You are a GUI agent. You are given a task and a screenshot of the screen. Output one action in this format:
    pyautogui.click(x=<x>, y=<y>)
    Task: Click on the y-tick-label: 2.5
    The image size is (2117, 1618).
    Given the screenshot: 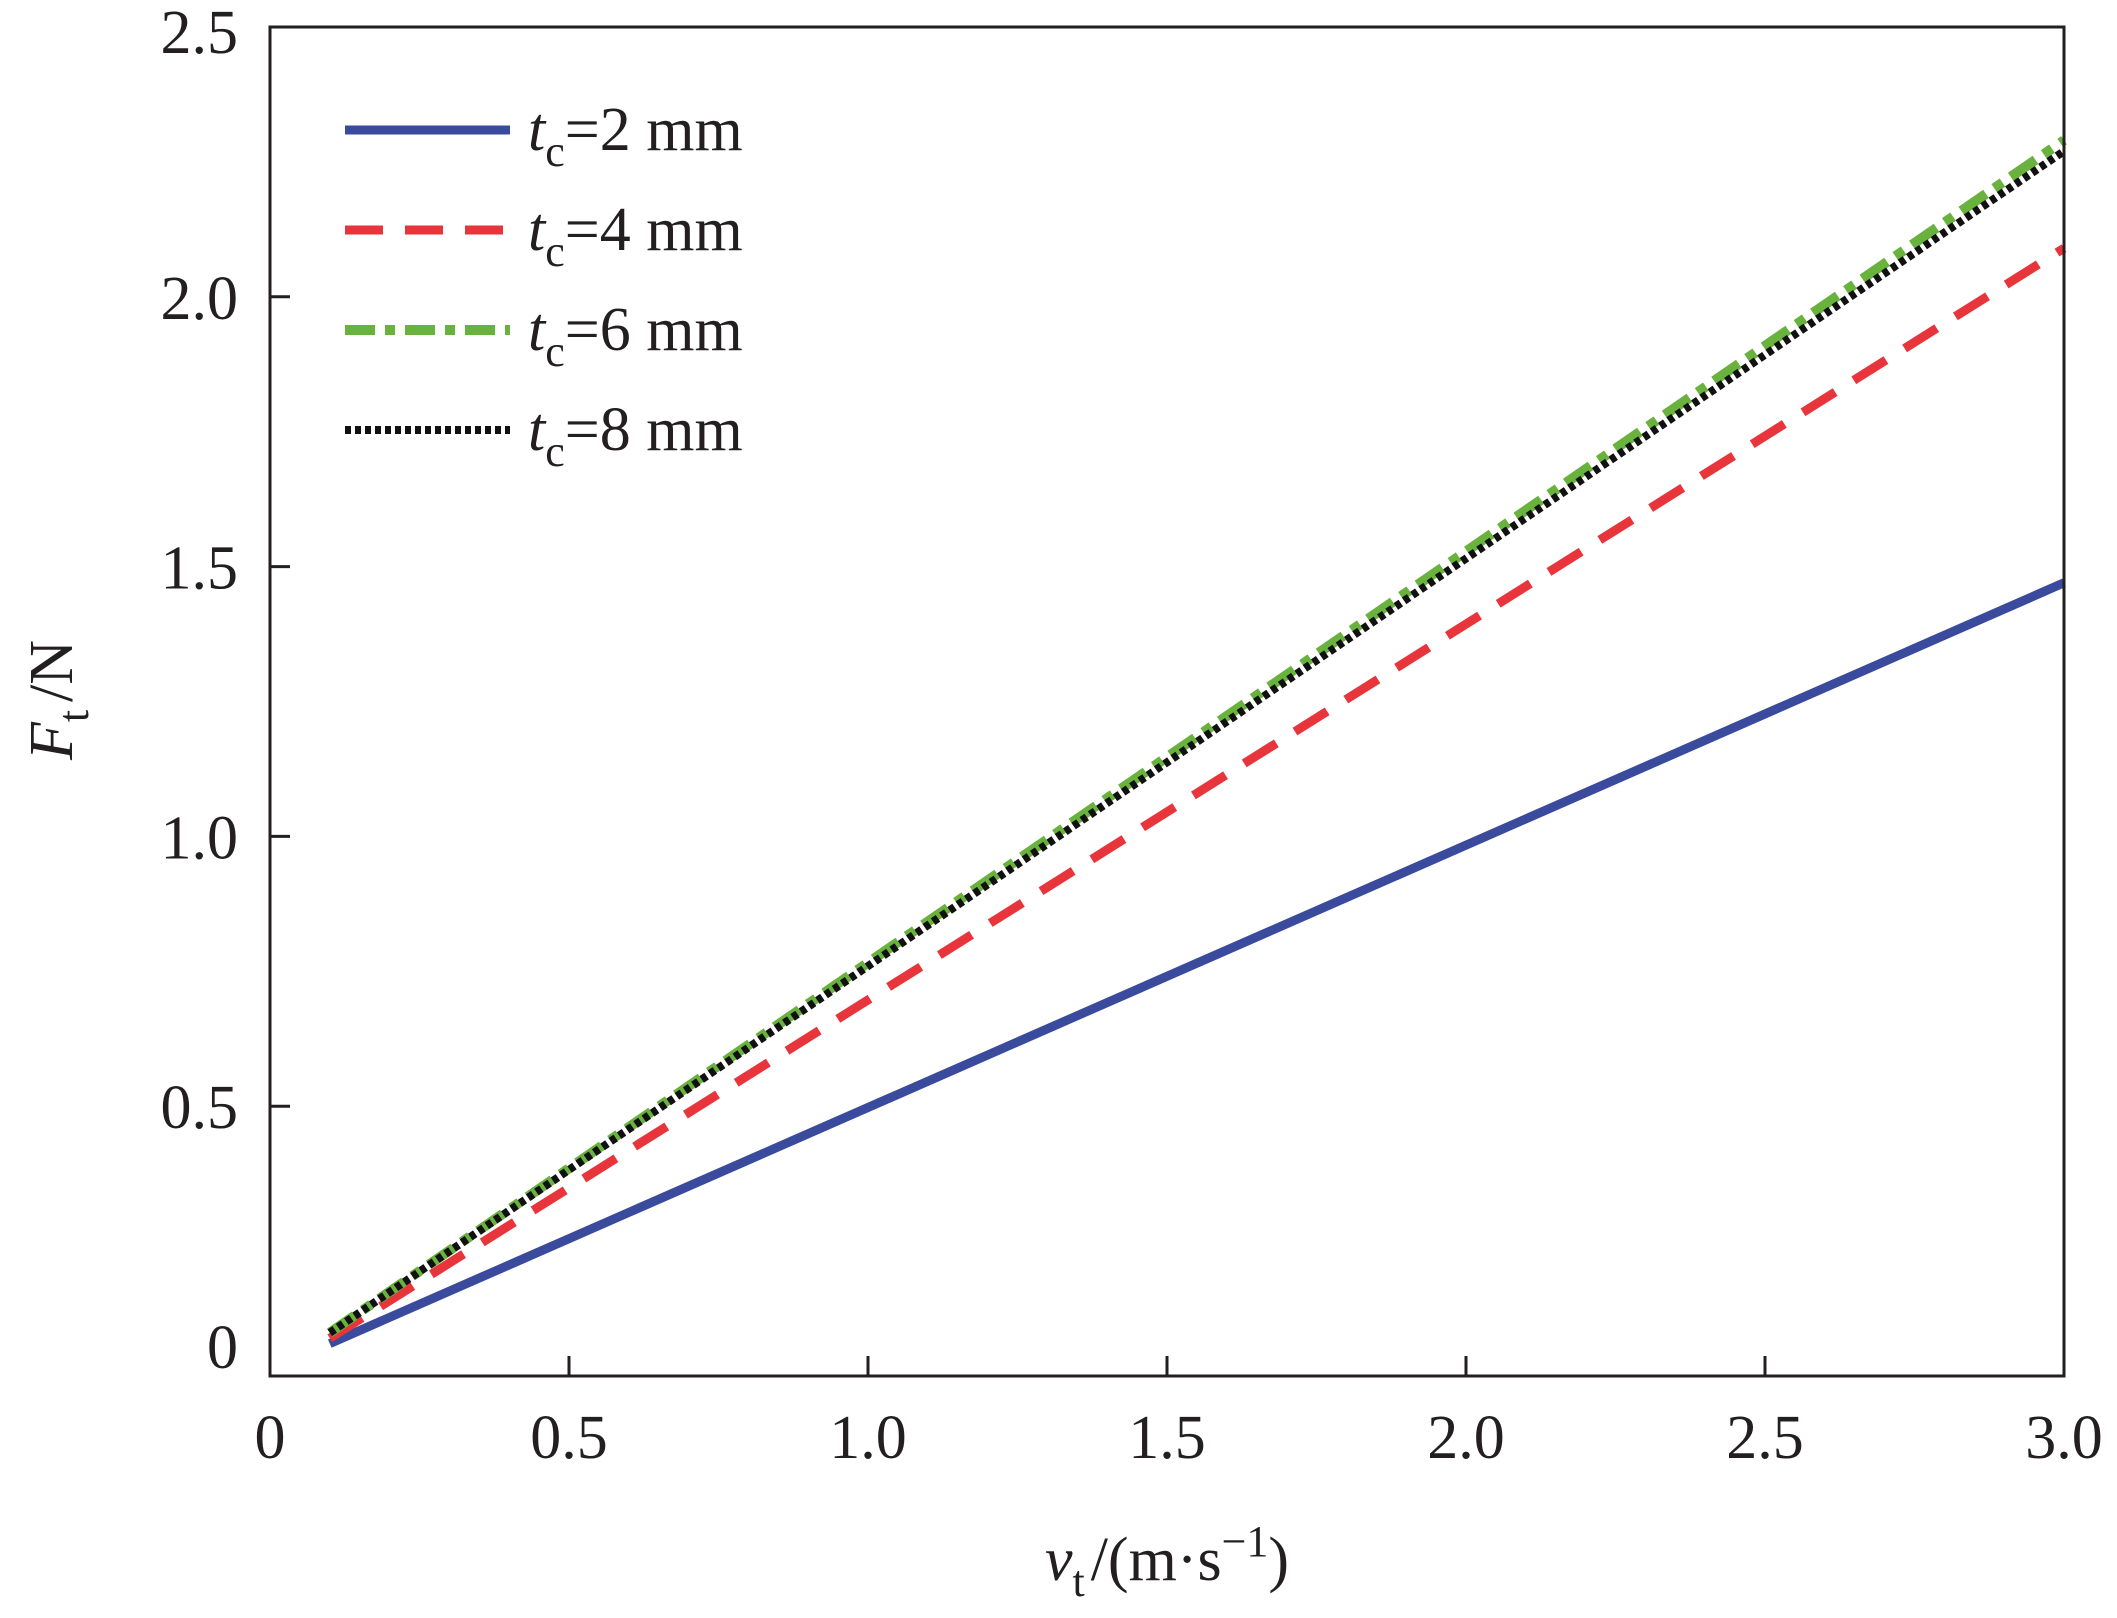 What is the action you would take?
    pyautogui.click(x=200, y=33)
    